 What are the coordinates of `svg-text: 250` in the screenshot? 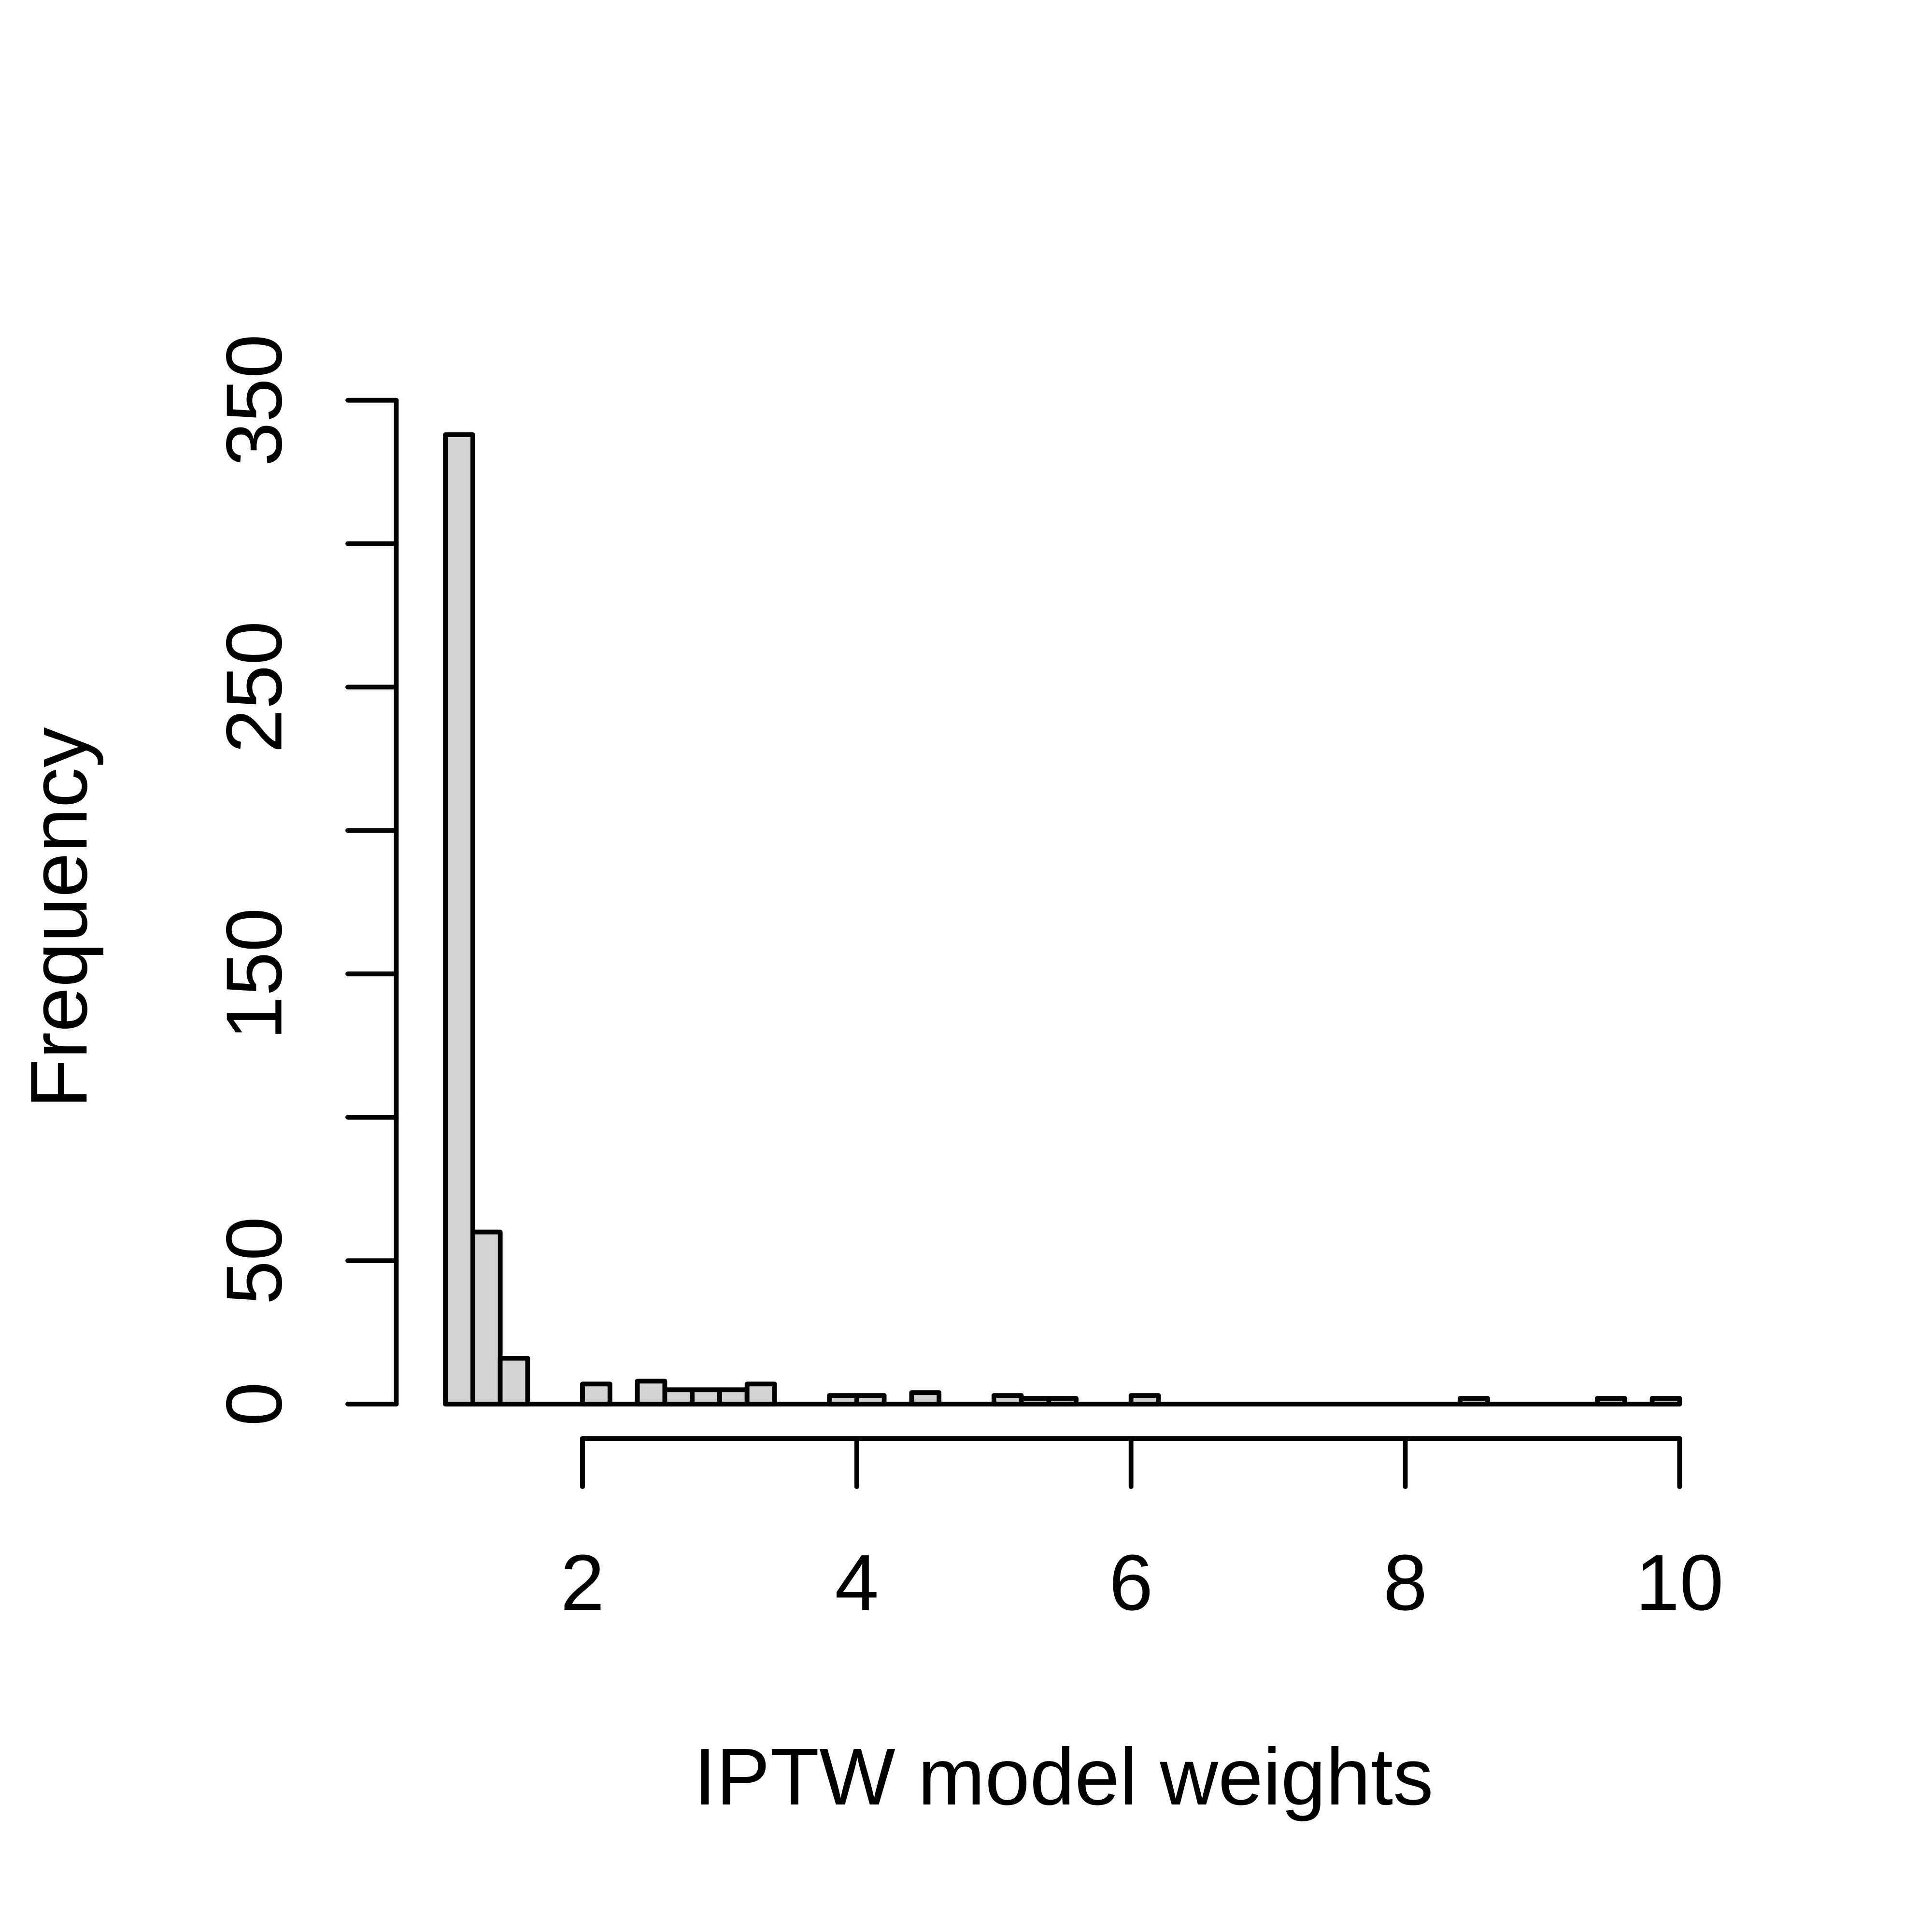 It's located at (254, 687).